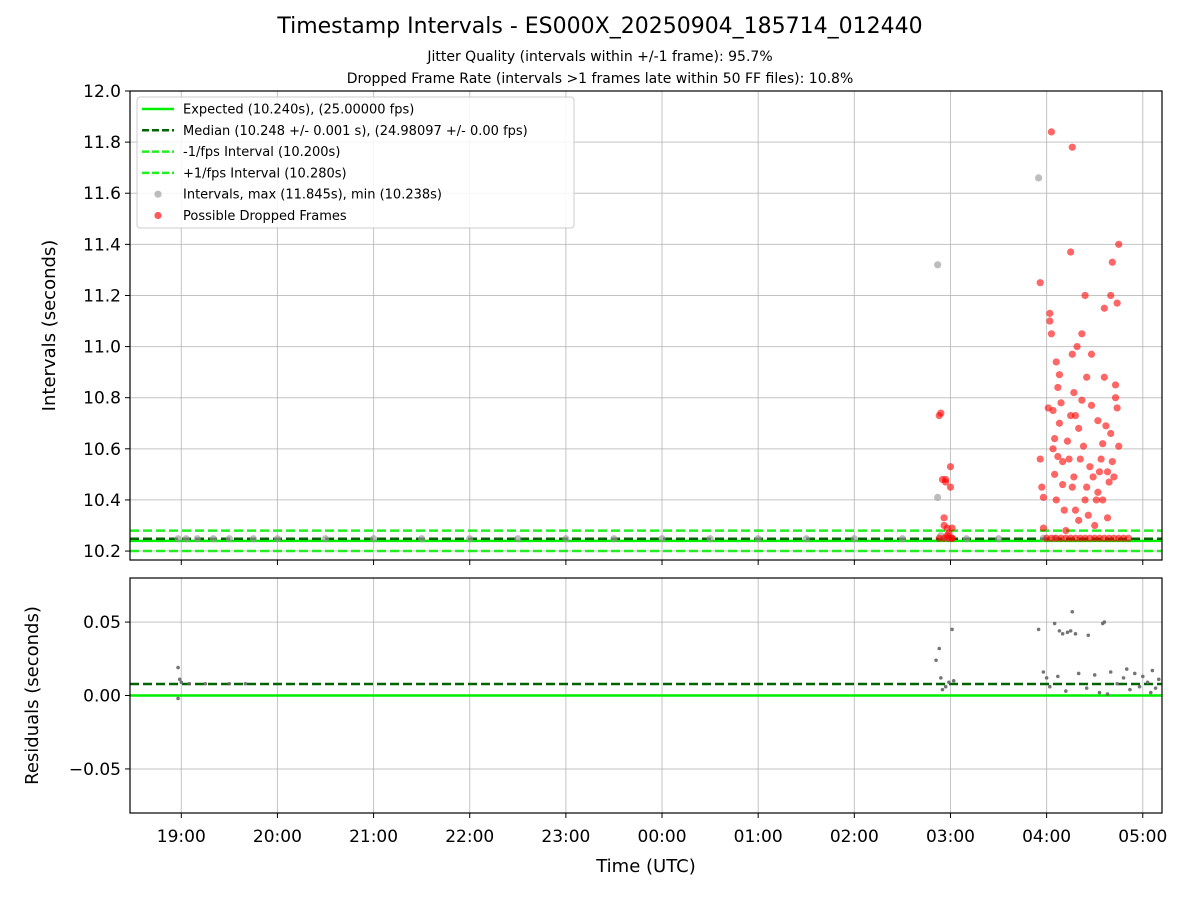 Image resolution: width=1200 pixels, height=900 pixels. I want to click on x-tick-label: 19:00, so click(181, 837).